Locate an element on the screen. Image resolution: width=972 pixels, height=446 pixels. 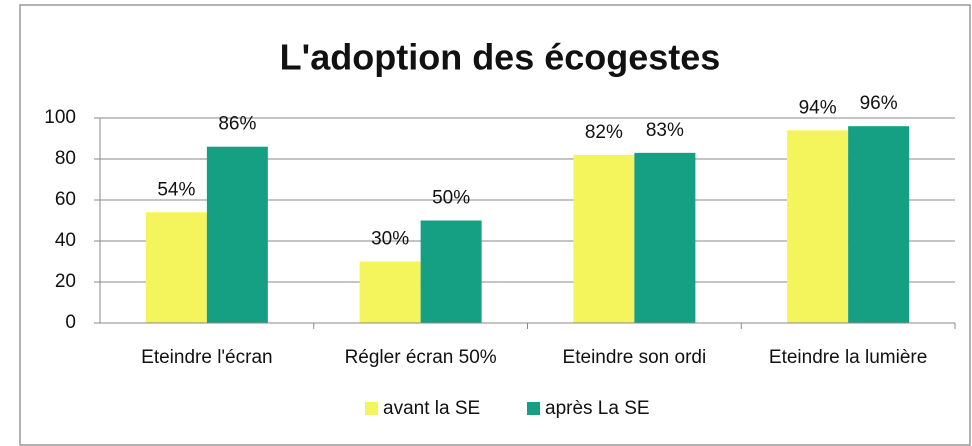
y-tick-label: 60 is located at coordinates (65, 199).